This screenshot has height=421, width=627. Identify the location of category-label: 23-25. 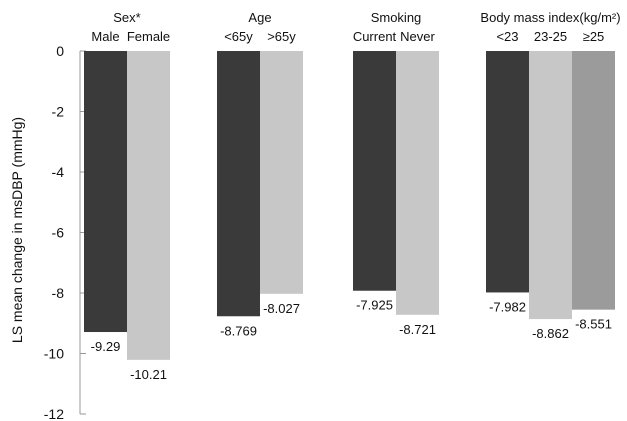
(550, 36).